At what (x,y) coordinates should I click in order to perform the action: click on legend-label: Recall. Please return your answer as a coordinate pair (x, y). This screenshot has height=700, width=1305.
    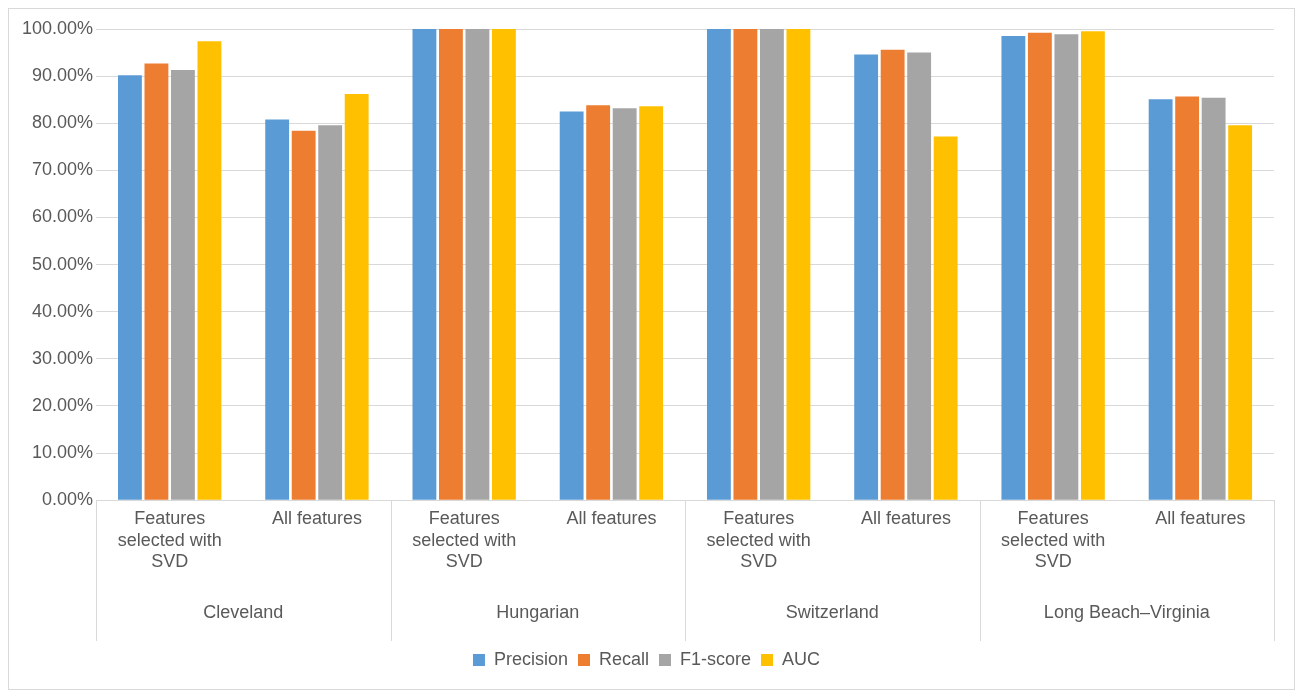
    Looking at the image, I should click on (624, 658).